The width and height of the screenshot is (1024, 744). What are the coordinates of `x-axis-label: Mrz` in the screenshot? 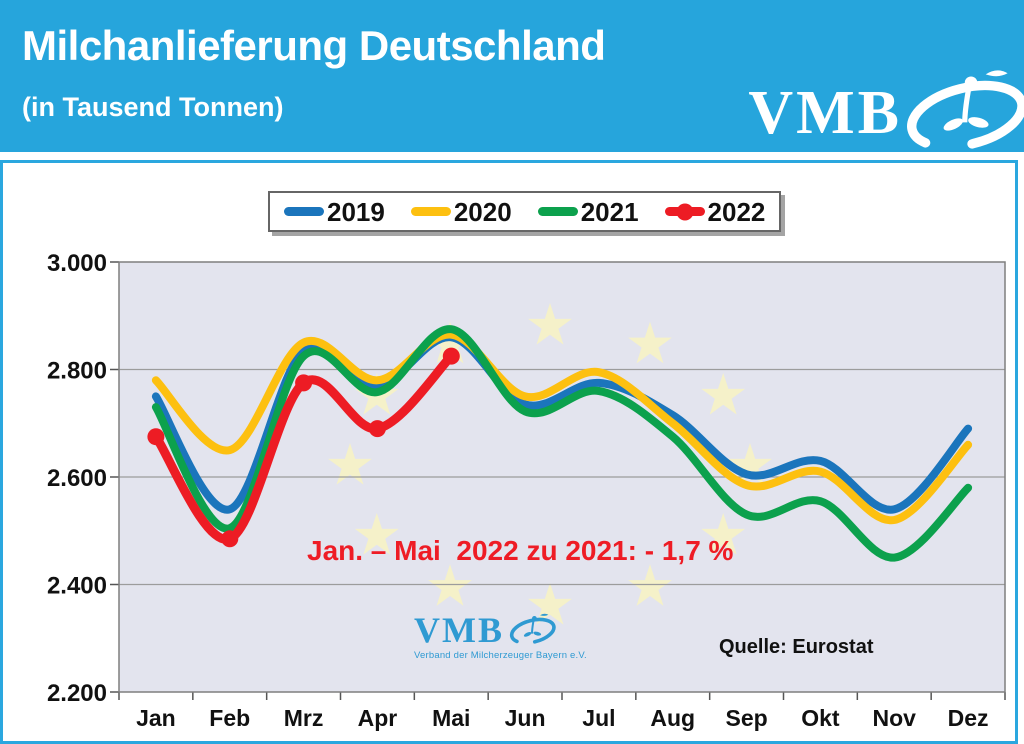 It's located at (304, 718).